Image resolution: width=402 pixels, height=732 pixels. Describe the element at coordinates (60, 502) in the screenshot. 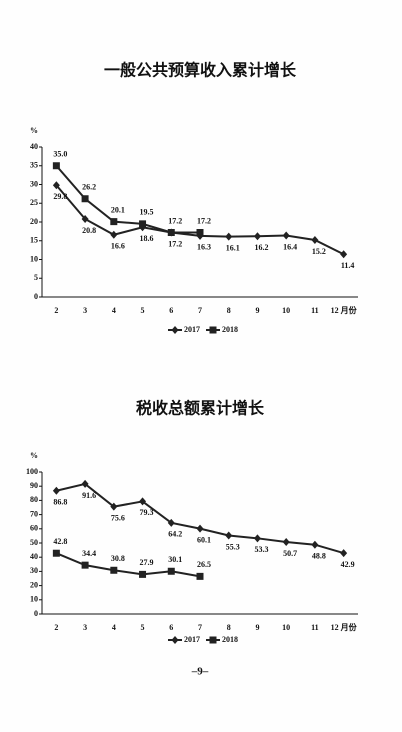

I see `data-label: 86.8` at that location.